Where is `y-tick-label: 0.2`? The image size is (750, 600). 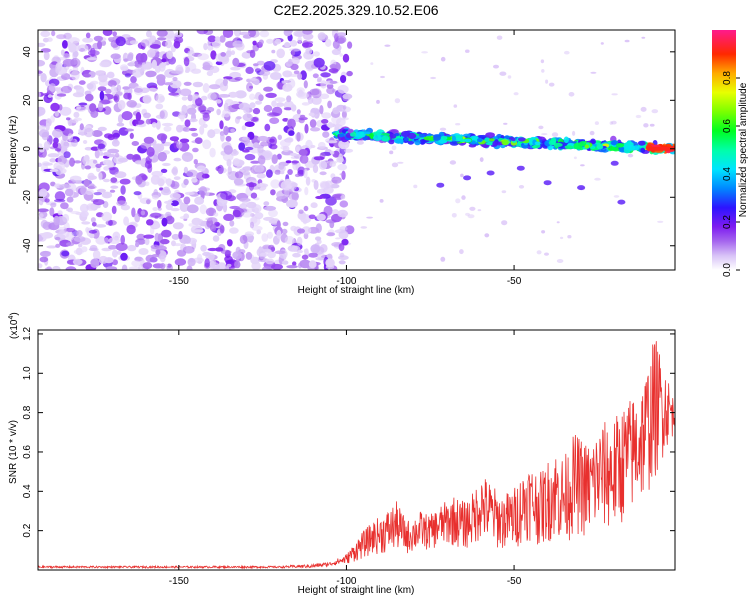
y-tick-label: 0.2 is located at coordinates (27, 530).